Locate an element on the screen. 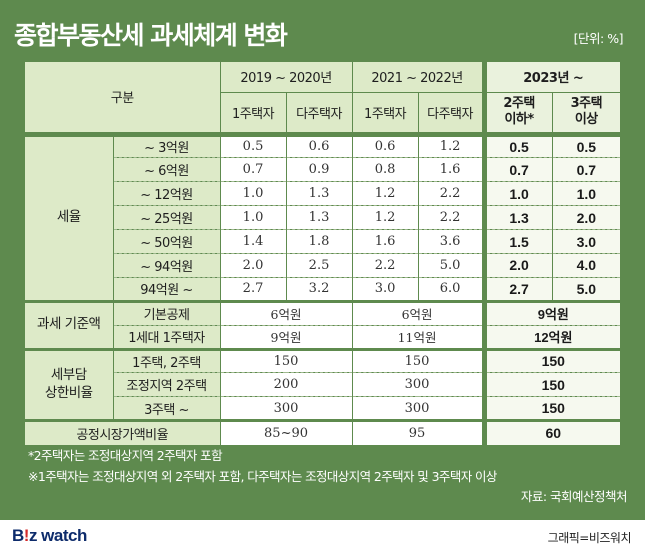 The width and height of the screenshot is (645, 553). deduction-value: 6억원 is located at coordinates (286, 312).